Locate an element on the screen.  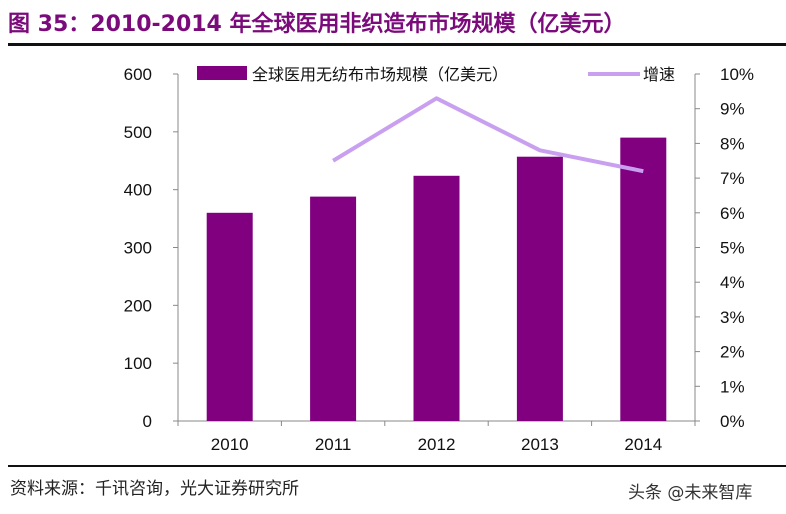
bar-2013 is located at coordinates (539, 288).